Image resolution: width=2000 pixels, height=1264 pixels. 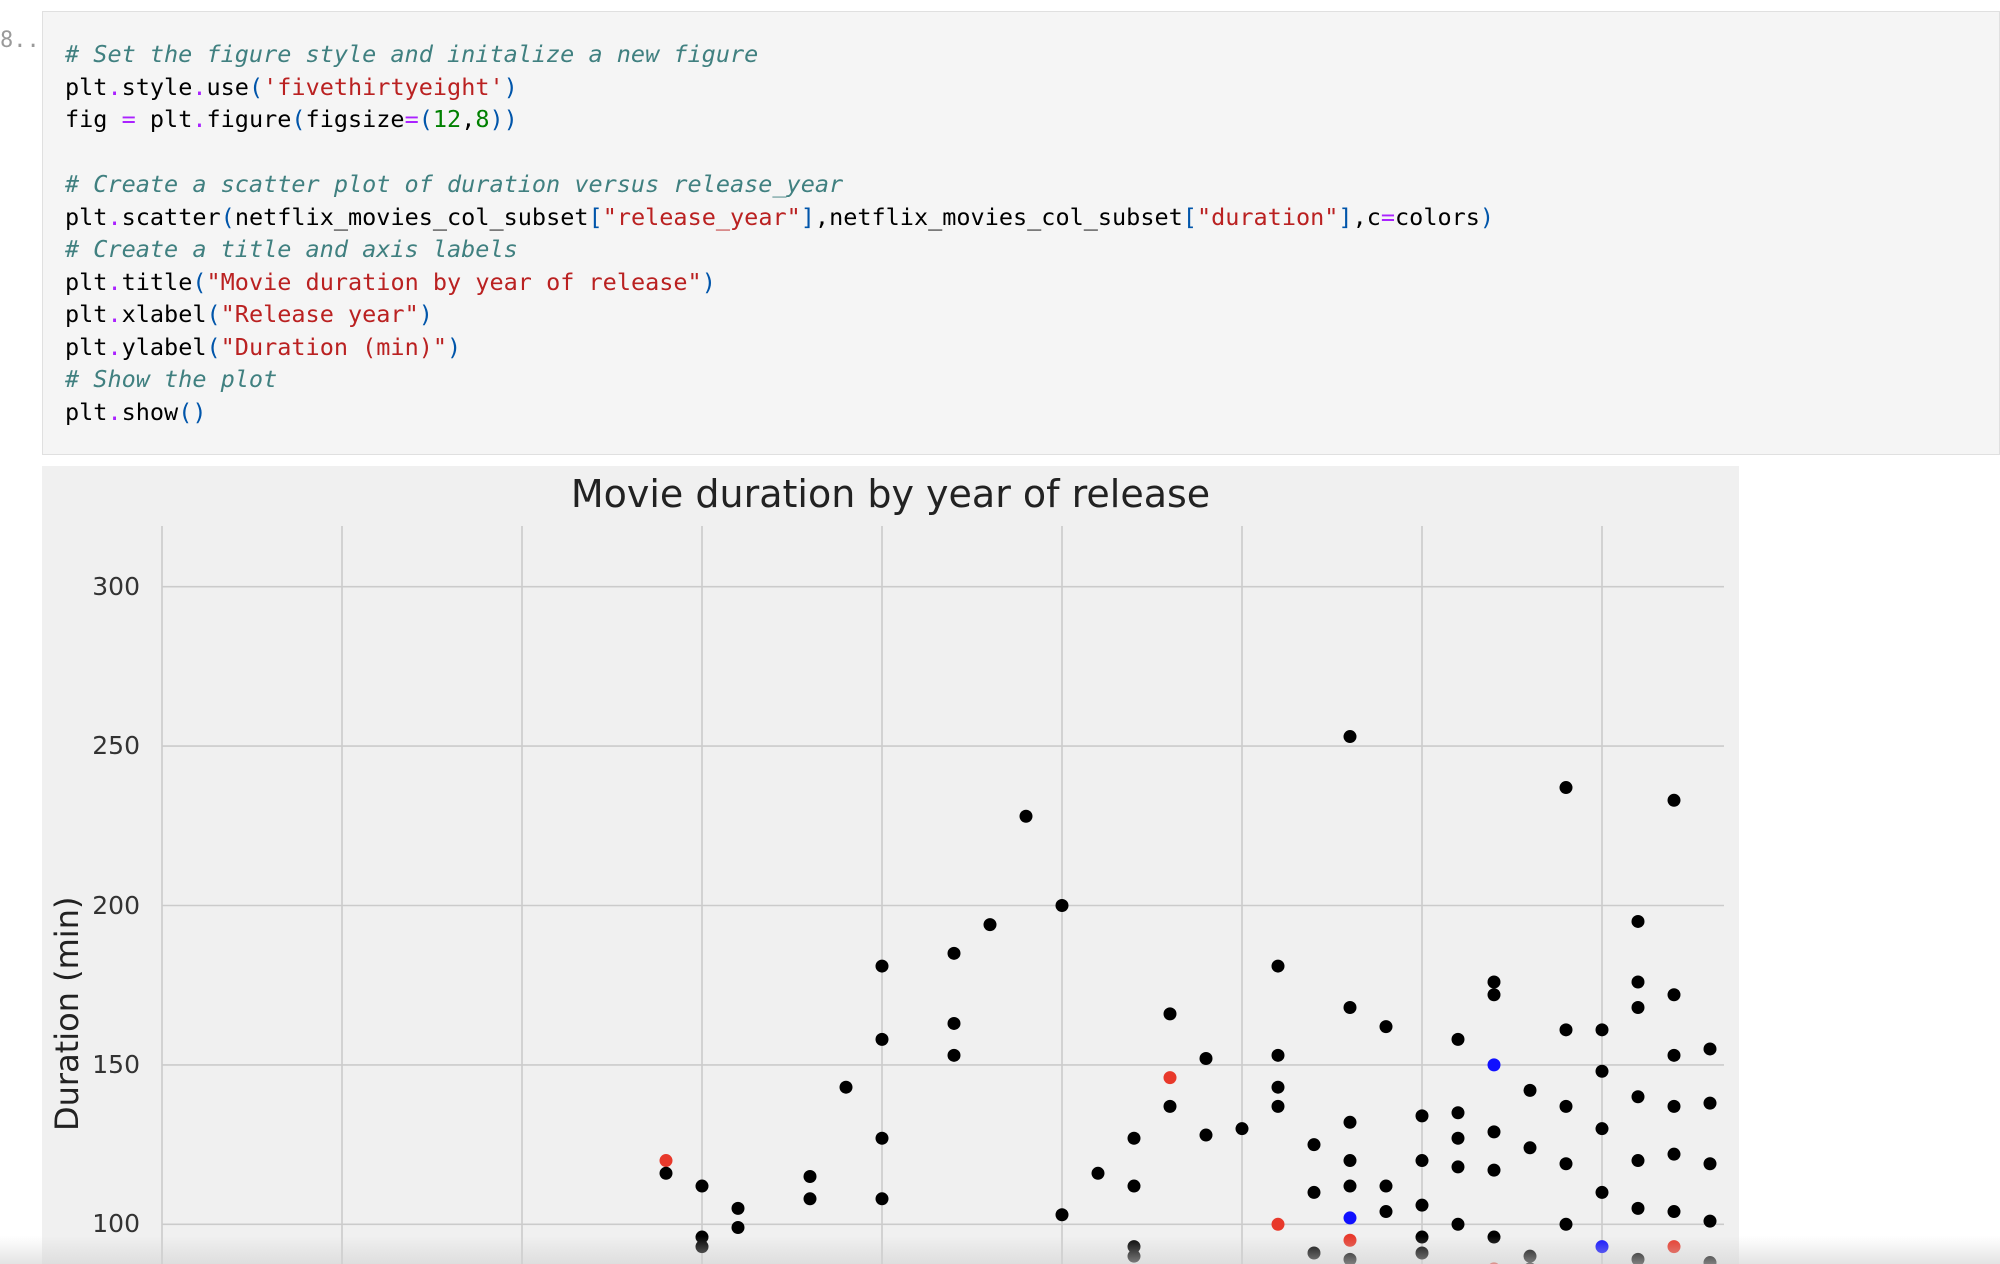 What do you see at coordinates (779, 314) in the screenshot?
I see `code-line: plt.xlabel("Release year")` at bounding box center [779, 314].